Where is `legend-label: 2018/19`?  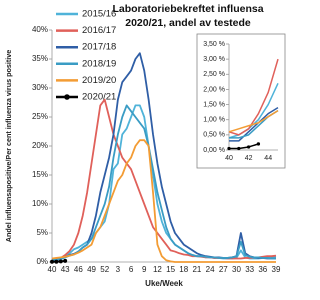 legend-label: 2018/19 is located at coordinates (99, 63).